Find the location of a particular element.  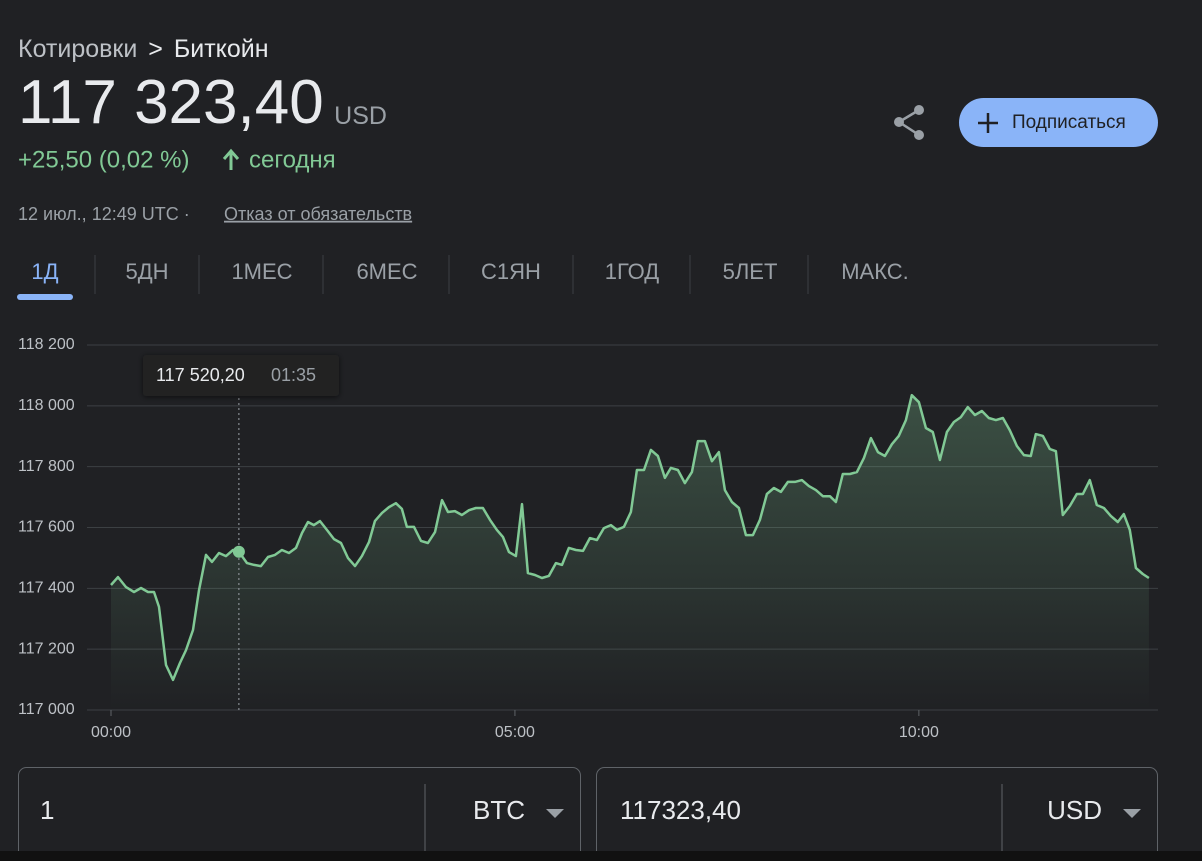

y-tick-label: 117 400 is located at coordinates (46, 588).